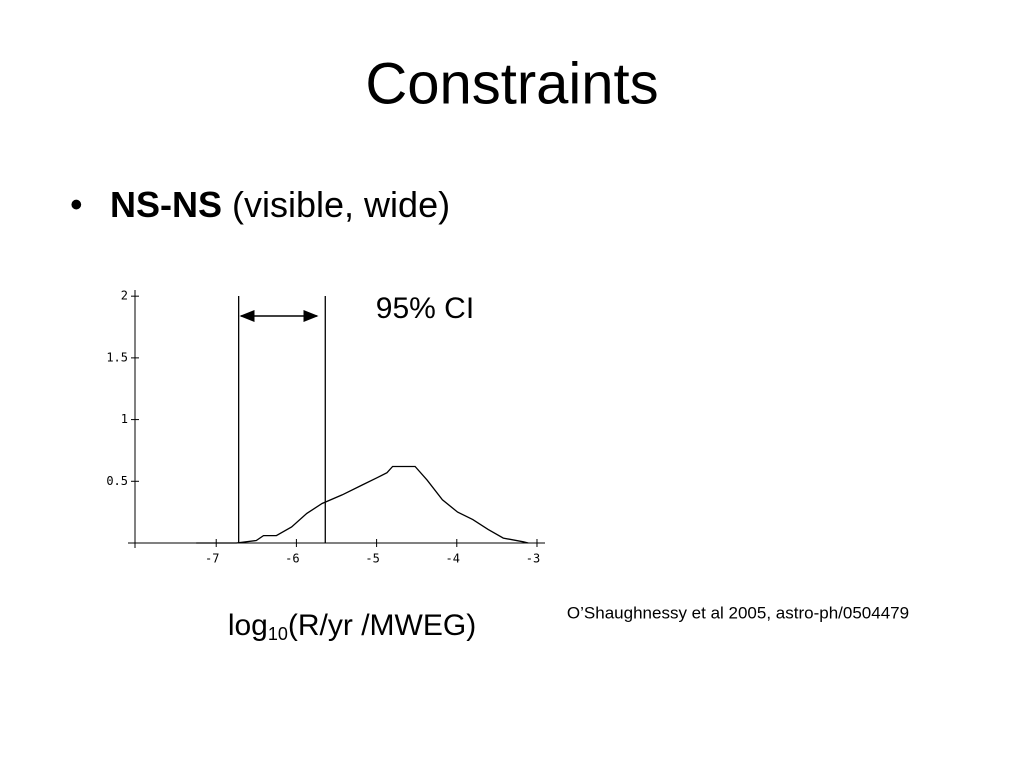 The width and height of the screenshot is (1024, 768). What do you see at coordinates (248, 625) in the screenshot?
I see `x-label-base: log` at bounding box center [248, 625].